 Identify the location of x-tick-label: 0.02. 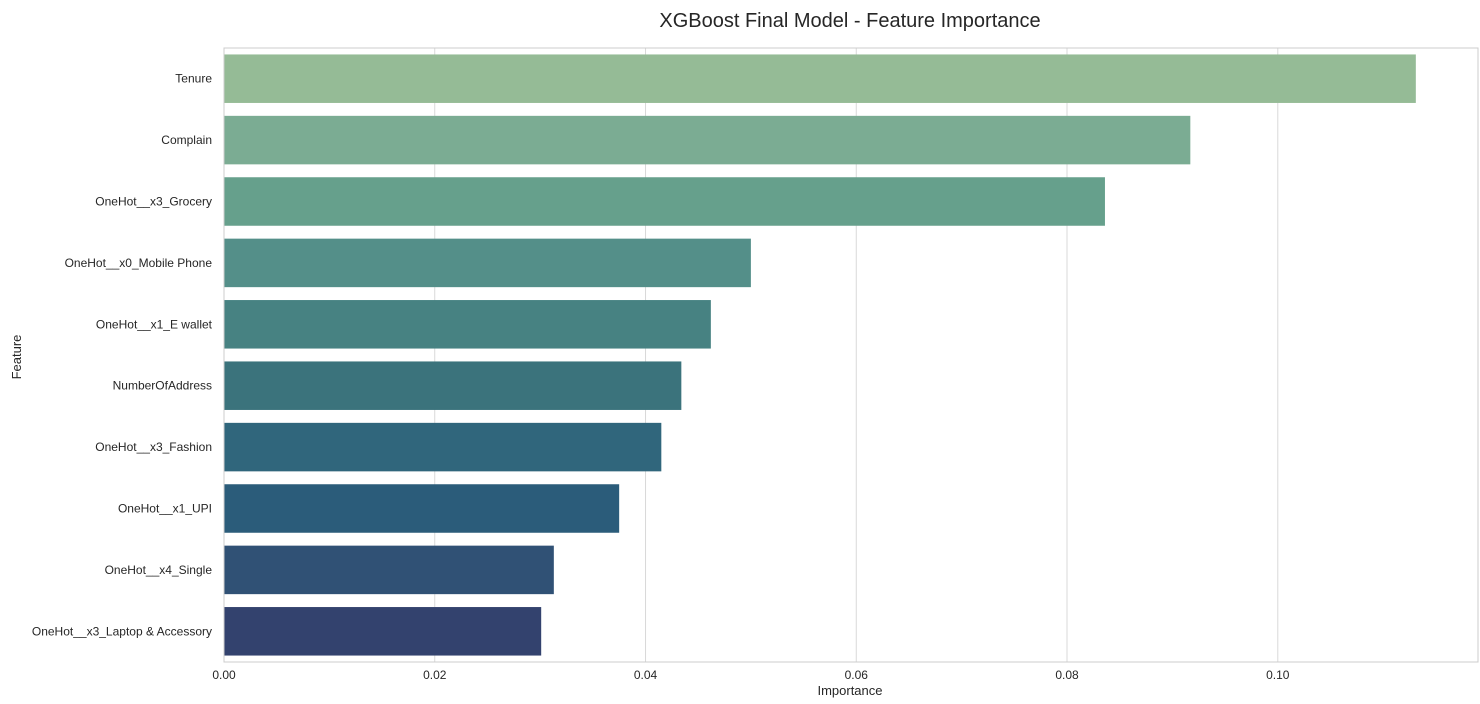
(435, 675).